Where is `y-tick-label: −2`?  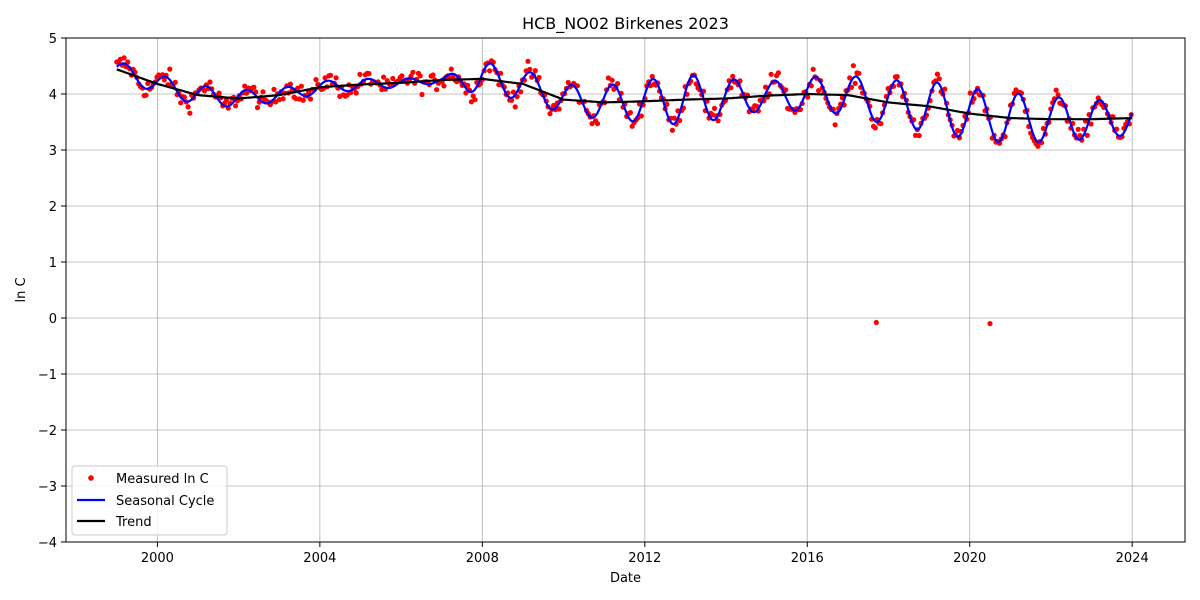
y-tick-label: −2 is located at coordinates (47, 431).